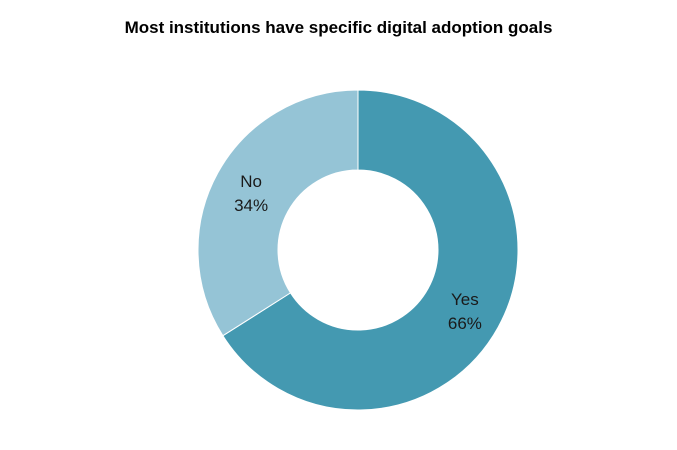 The height and width of the screenshot is (450, 677). Describe the element at coordinates (465, 323) in the screenshot. I see `slice-value-yes: 66%` at that location.